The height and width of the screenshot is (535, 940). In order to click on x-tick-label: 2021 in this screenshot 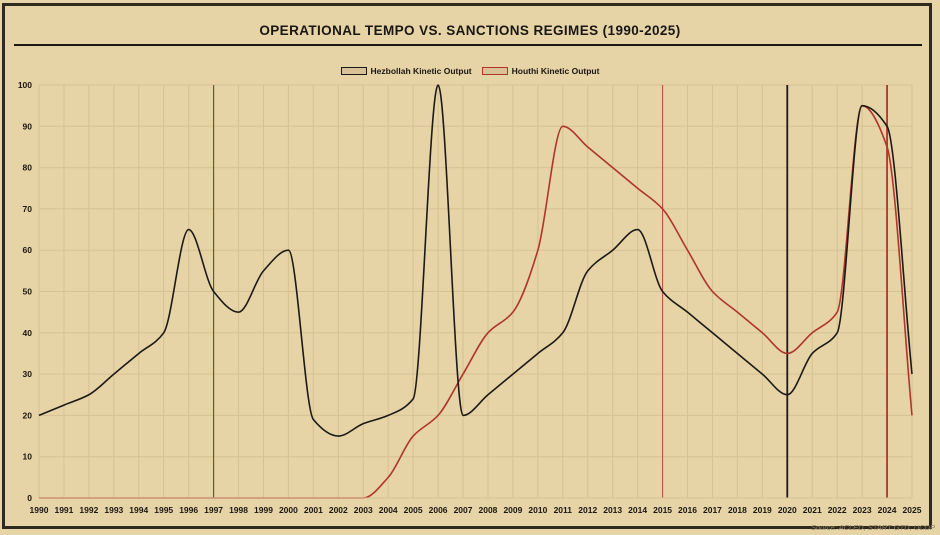, I will do `click(812, 510)`.